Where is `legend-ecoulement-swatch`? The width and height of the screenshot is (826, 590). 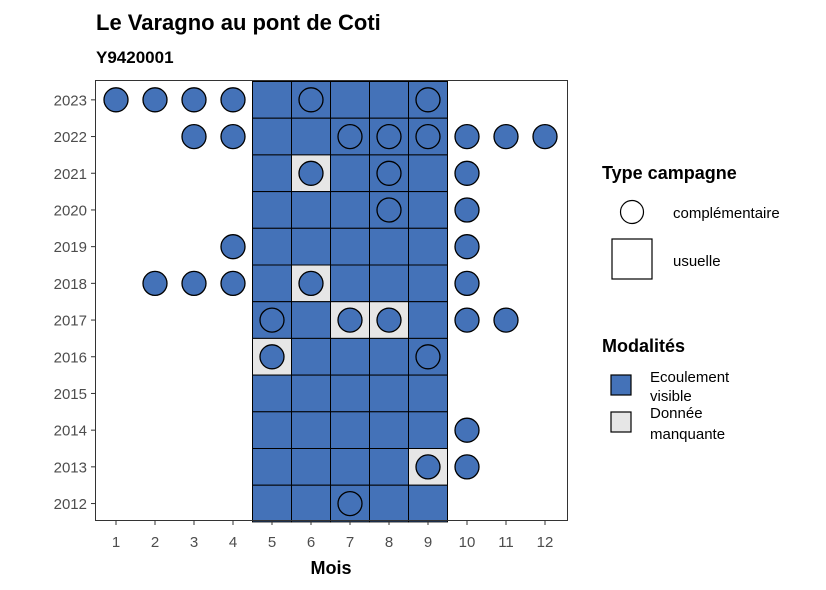
legend-ecoulement-swatch is located at coordinates (621, 385).